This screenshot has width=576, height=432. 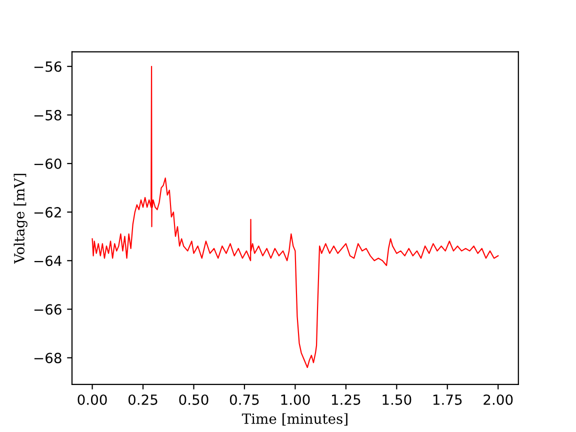 I want to click on y-tick-label: −68, so click(x=48, y=358).